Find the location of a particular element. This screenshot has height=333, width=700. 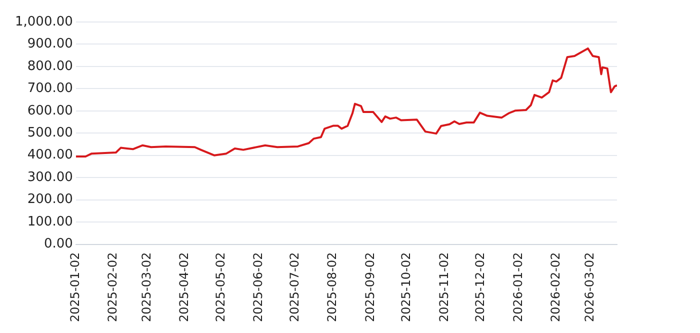

y-tick-label: 300.00 is located at coordinates (50, 177).